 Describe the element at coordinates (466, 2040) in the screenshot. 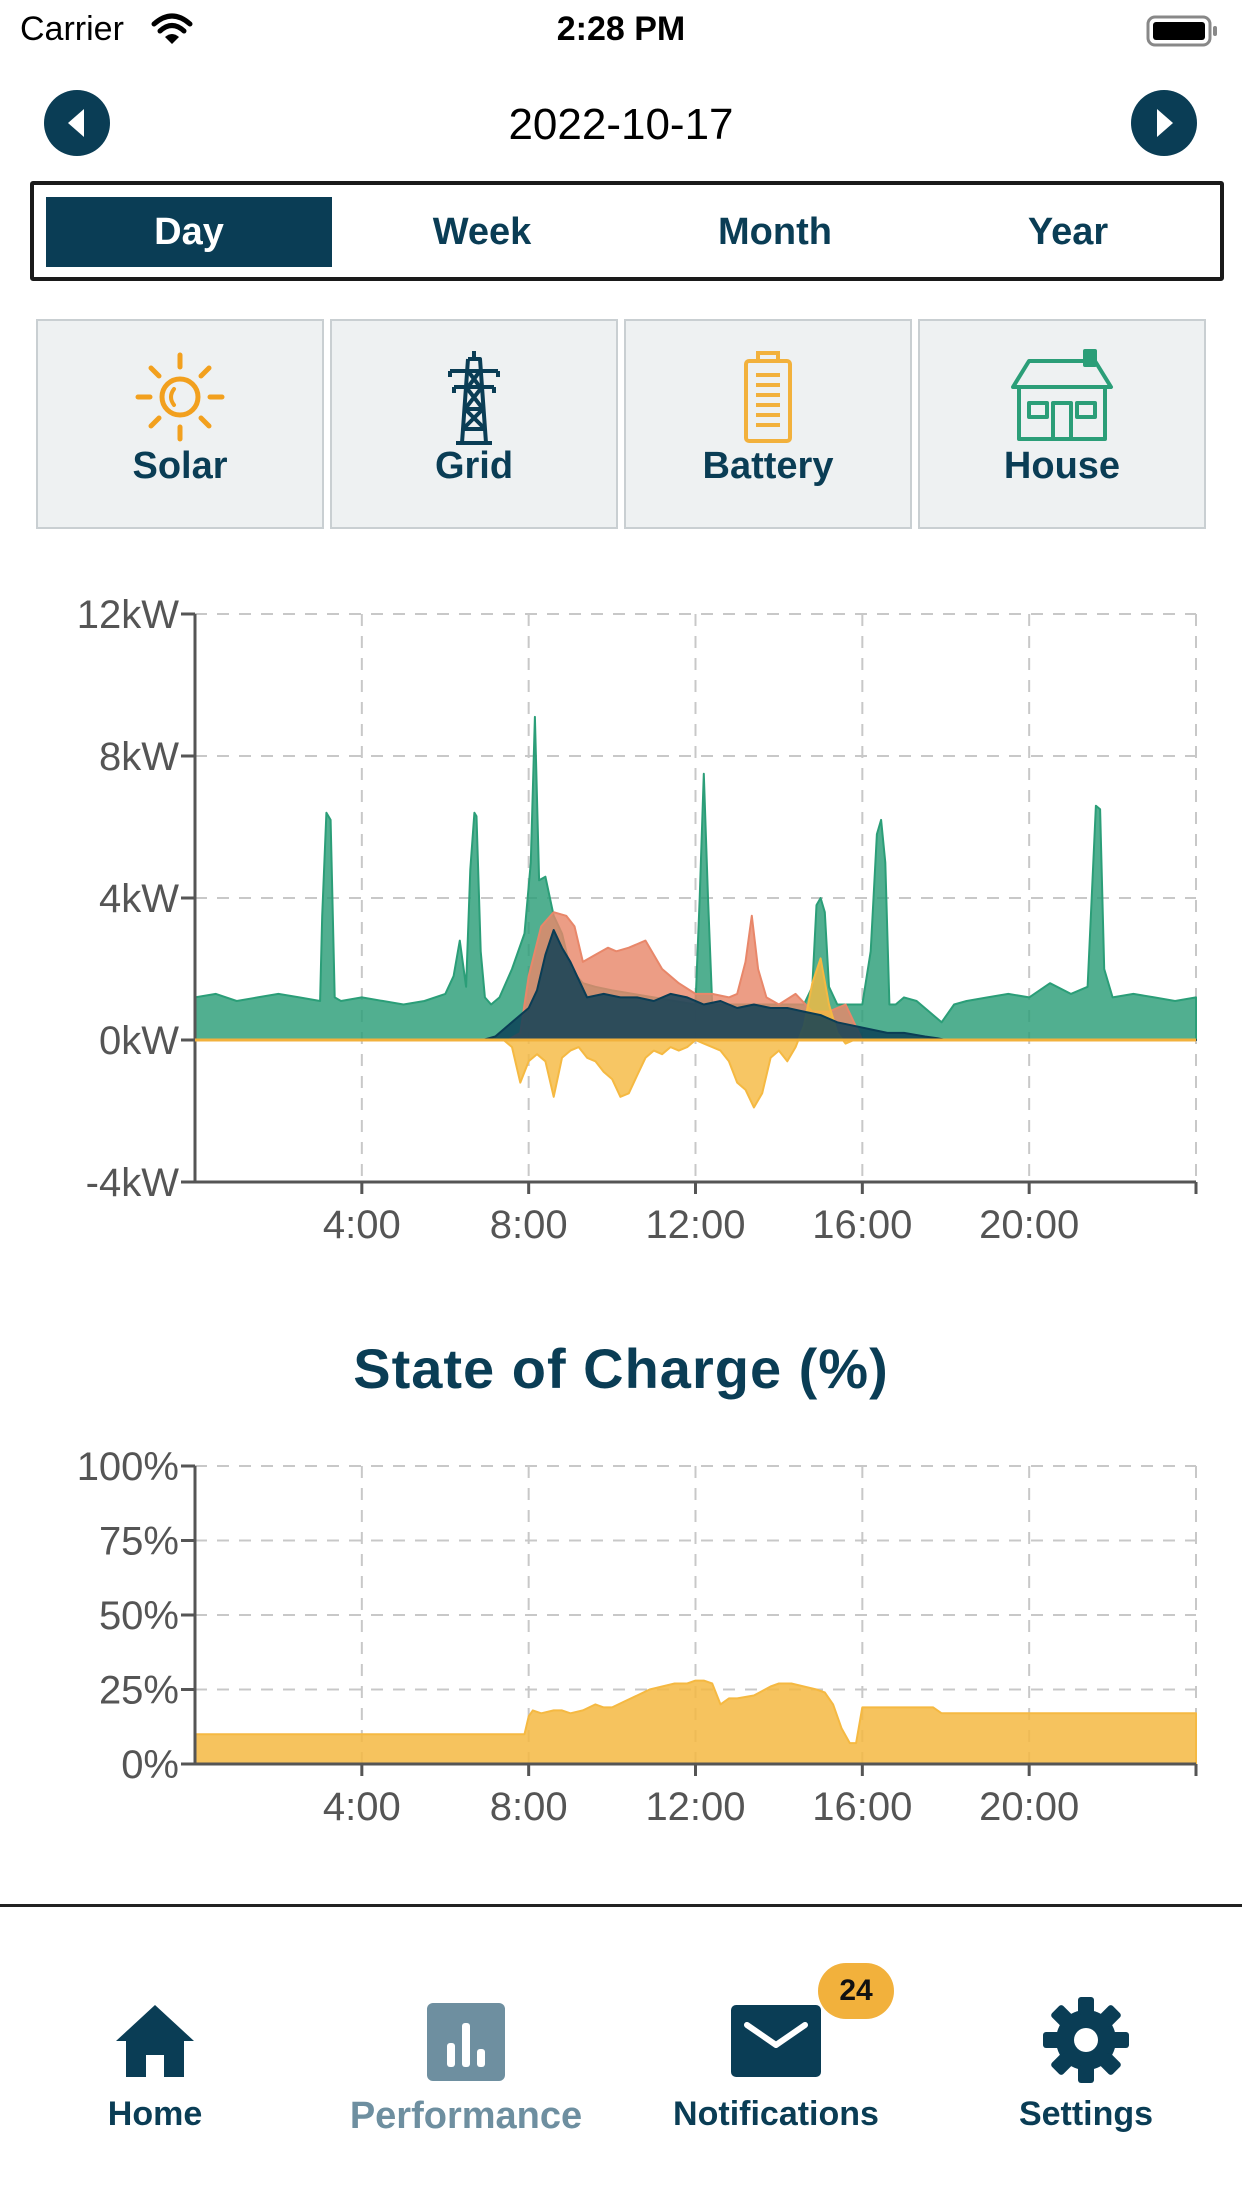

I see `bar-chart-icon` at that location.